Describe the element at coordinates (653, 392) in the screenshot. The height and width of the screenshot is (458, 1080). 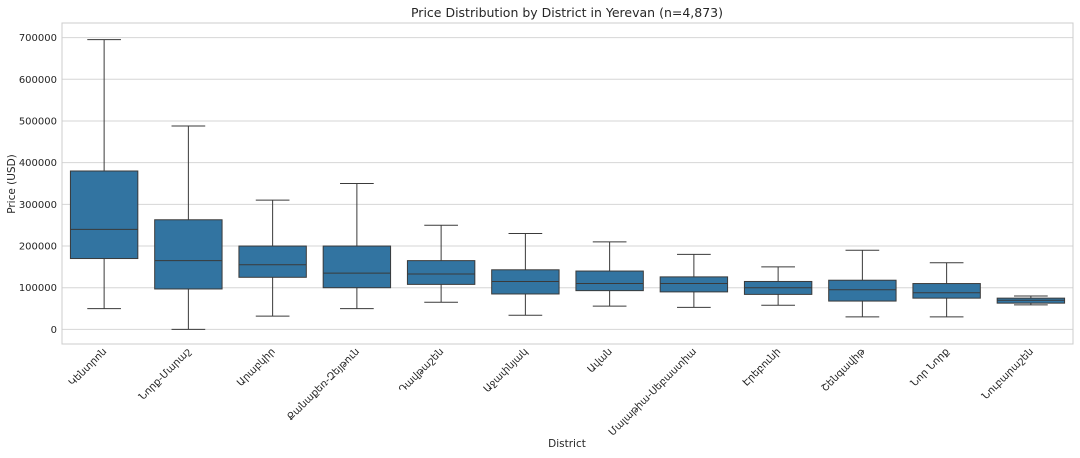
I see `x-tick-label: Մալաթիա-Սեբաստիա` at that location.